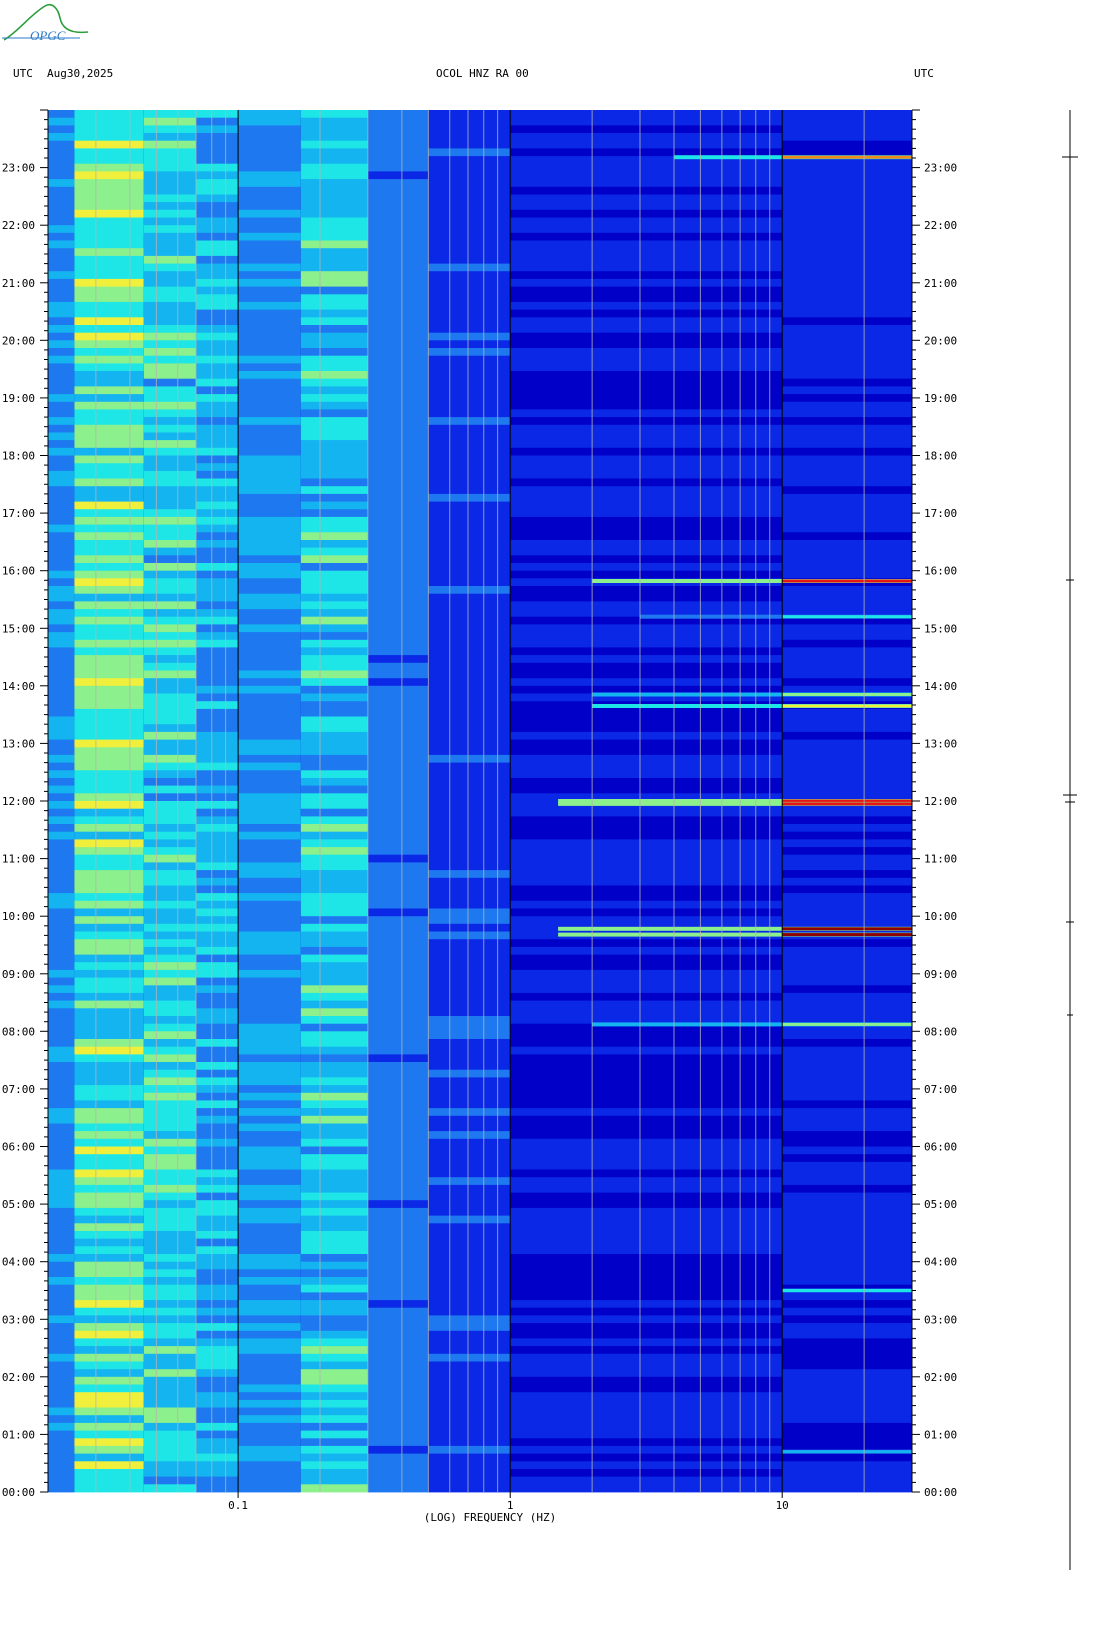 Image resolution: width=1102 pixels, height=1634 pixels. I want to click on energy-event-band, so click(735, 801).